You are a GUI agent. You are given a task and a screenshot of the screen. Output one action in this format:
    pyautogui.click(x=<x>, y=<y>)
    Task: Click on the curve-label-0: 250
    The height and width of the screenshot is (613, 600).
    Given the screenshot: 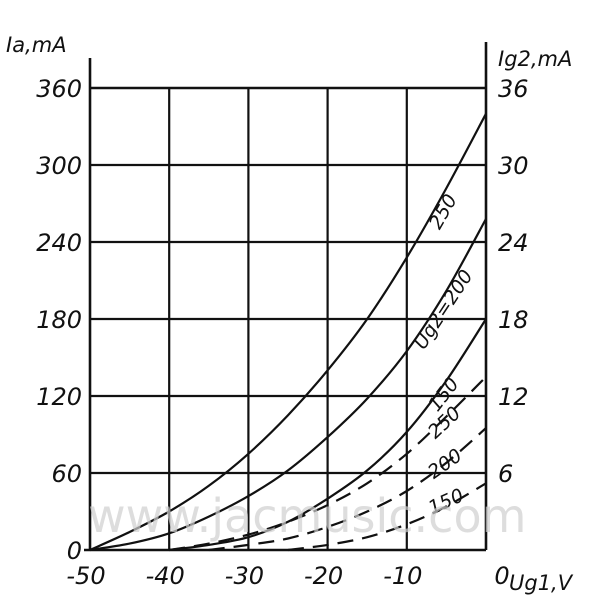 What is the action you would take?
    pyautogui.click(x=443, y=212)
    